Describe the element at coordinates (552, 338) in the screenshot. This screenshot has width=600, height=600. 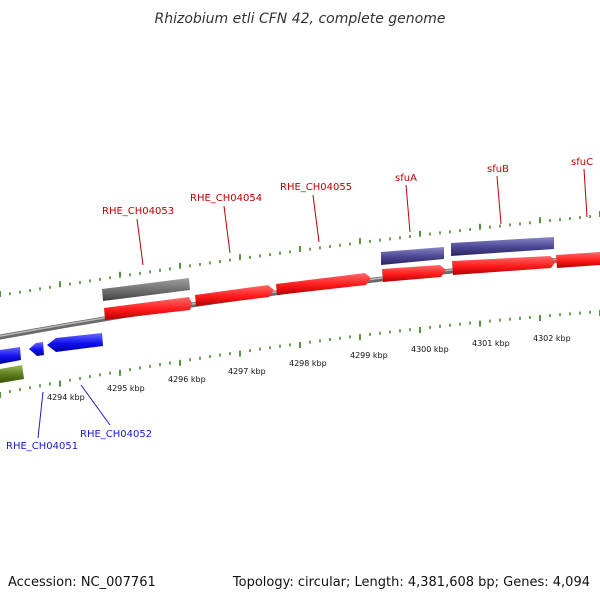
I see `axis-label-4302: 4302 kbp` at that location.